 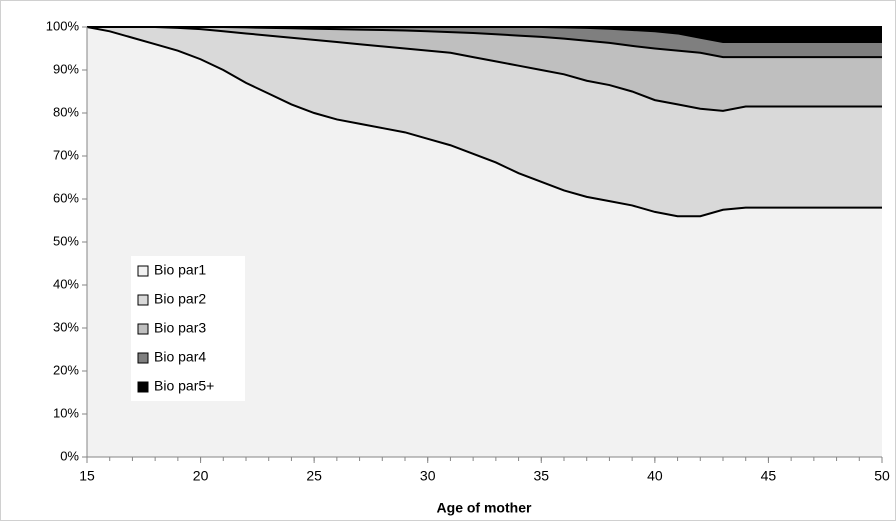 What do you see at coordinates (87, 476) in the screenshot?
I see `x-tick-label: 15` at bounding box center [87, 476].